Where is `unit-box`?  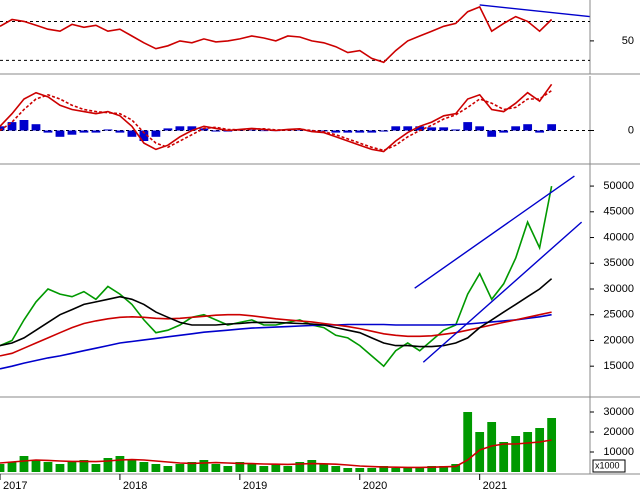 unit-box is located at coordinates (609, 466).